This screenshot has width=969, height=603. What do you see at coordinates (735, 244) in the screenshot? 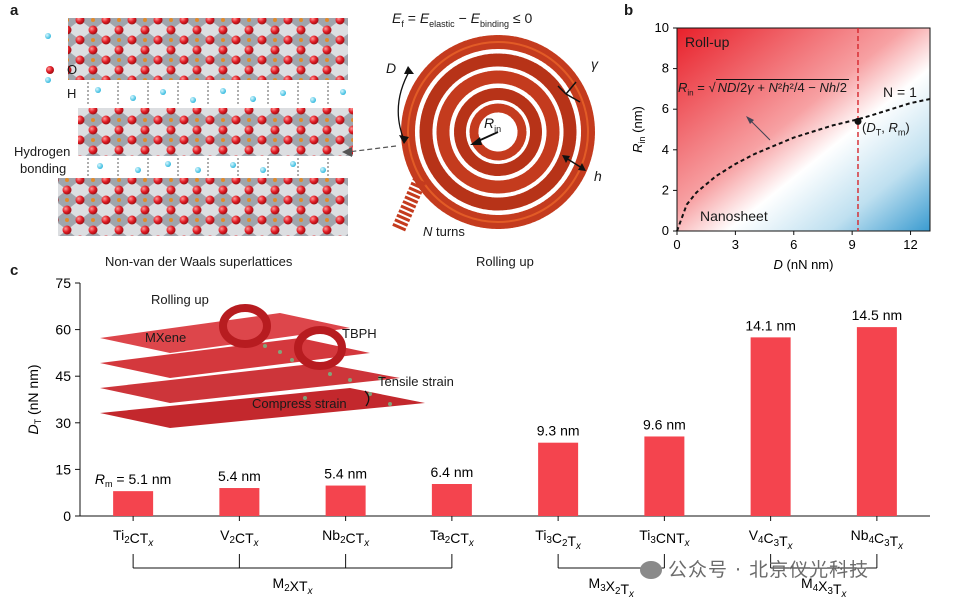
I see `x-tick-label: 3` at bounding box center [735, 244].